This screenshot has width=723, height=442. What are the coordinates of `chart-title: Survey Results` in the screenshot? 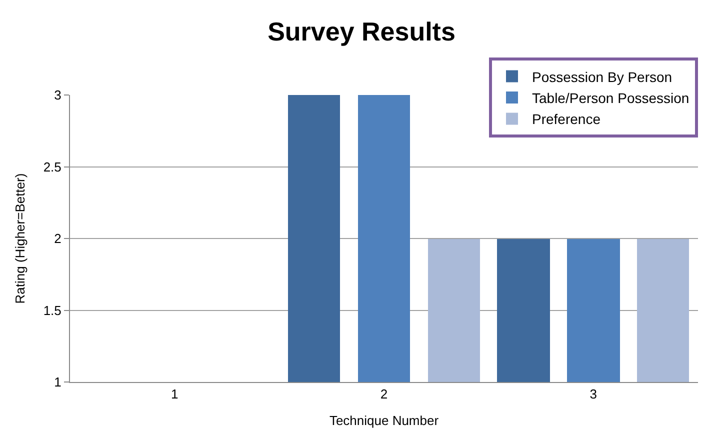 It's located at (362, 31).